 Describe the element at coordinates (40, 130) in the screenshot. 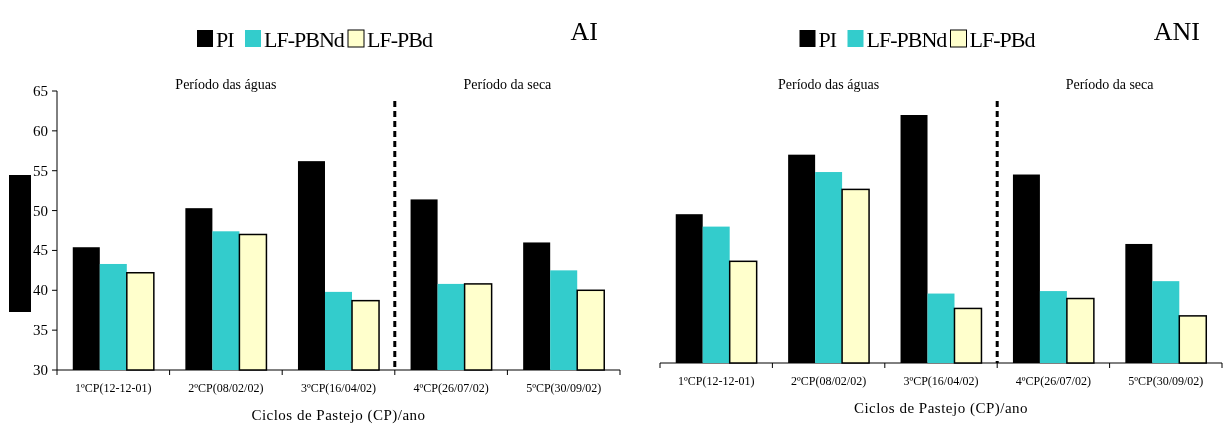

I see `y-tick-label: 60` at that location.